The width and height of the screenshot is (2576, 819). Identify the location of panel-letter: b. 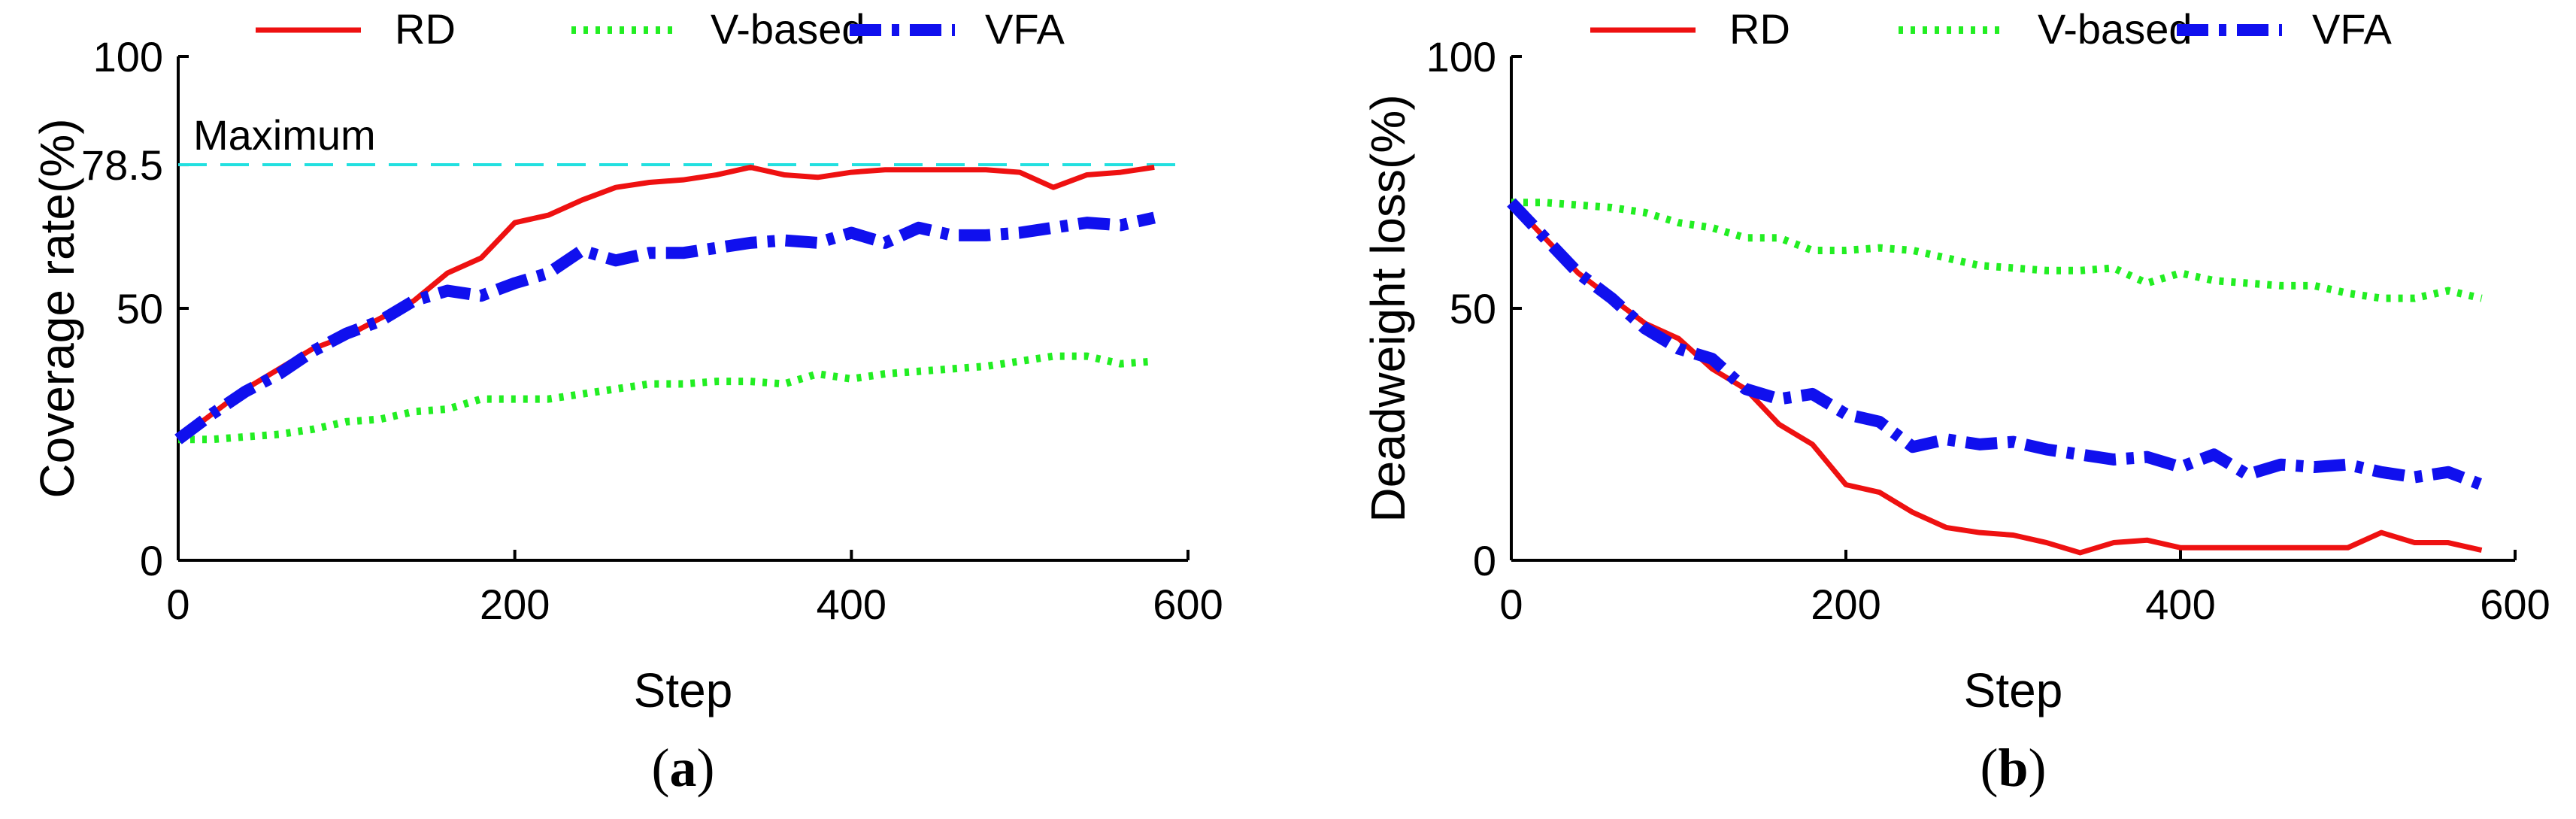
(2013, 768).